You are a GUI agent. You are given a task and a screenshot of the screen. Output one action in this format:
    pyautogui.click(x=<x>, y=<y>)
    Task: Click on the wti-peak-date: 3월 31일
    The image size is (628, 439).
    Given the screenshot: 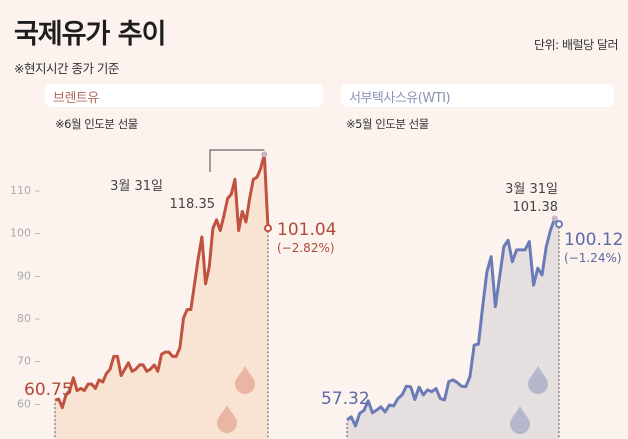 What is the action you would take?
    pyautogui.click(x=531, y=189)
    